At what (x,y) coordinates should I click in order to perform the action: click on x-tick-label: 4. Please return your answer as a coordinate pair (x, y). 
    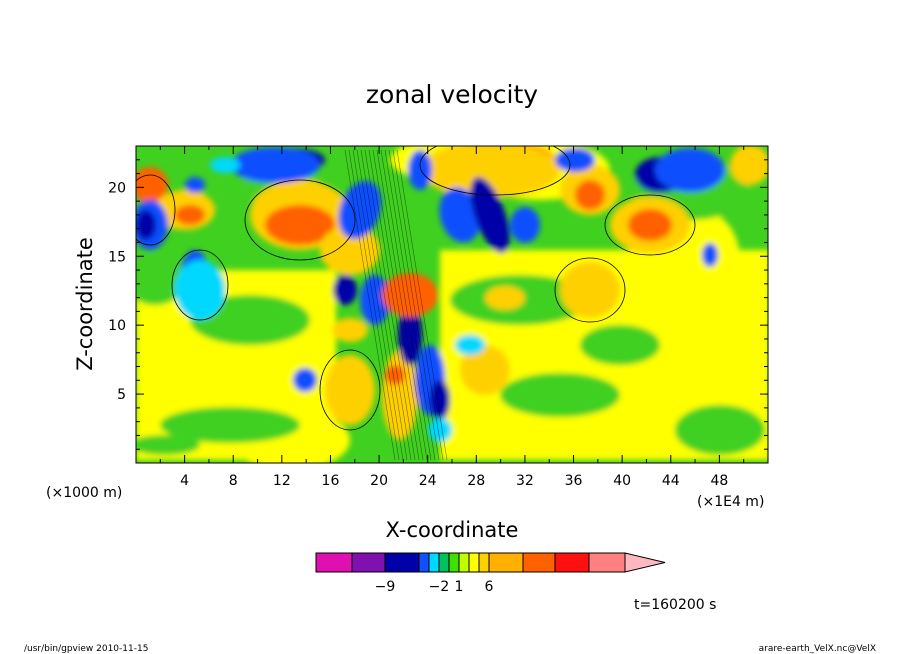
    Looking at the image, I should click on (184, 481).